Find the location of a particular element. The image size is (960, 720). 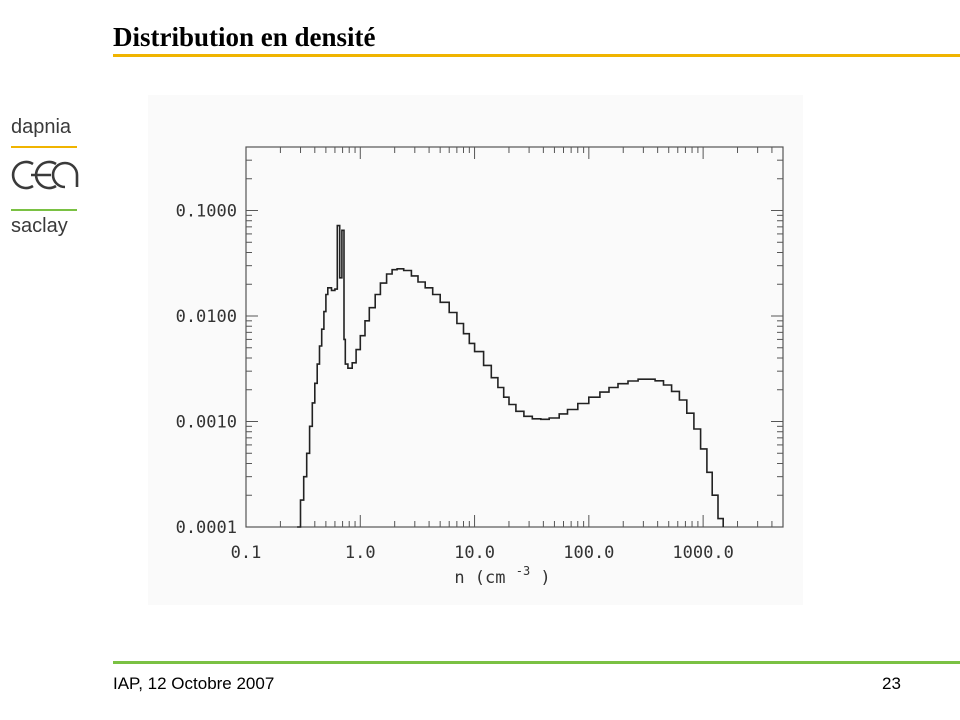

page-number: 23 is located at coordinates (891, 683).